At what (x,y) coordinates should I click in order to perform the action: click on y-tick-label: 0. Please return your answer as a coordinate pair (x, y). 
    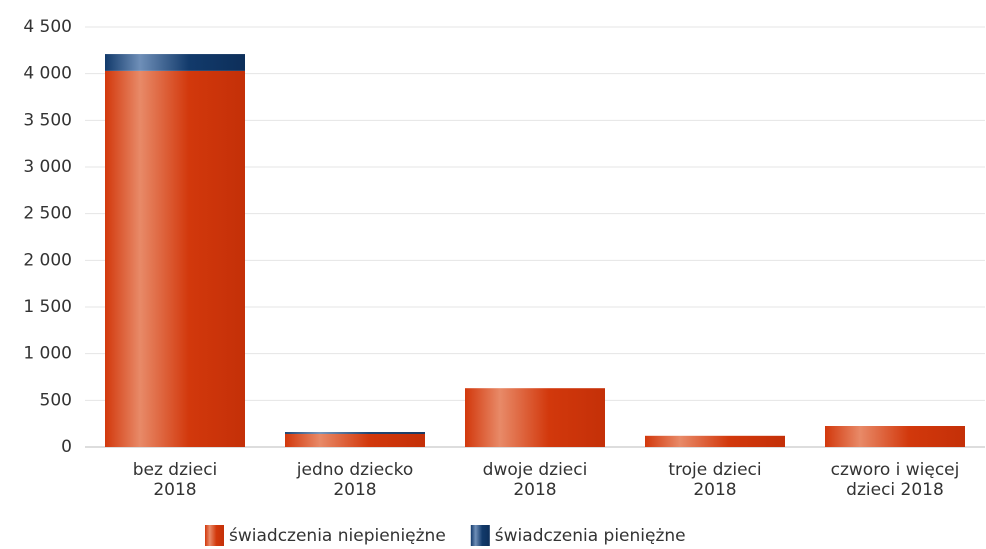
    Looking at the image, I should click on (66, 447).